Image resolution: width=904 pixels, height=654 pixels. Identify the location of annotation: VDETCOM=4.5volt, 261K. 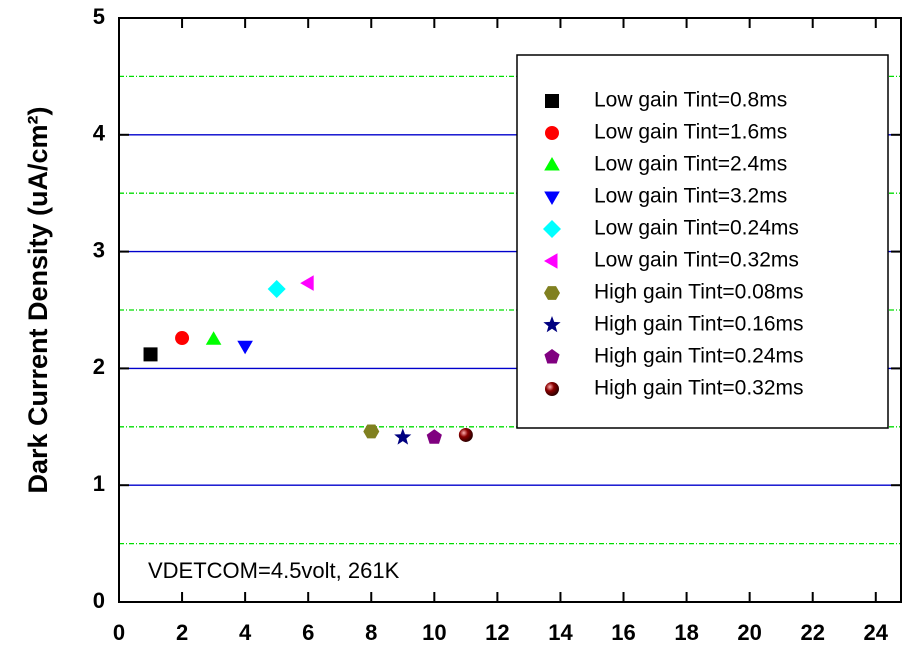
(274, 570).